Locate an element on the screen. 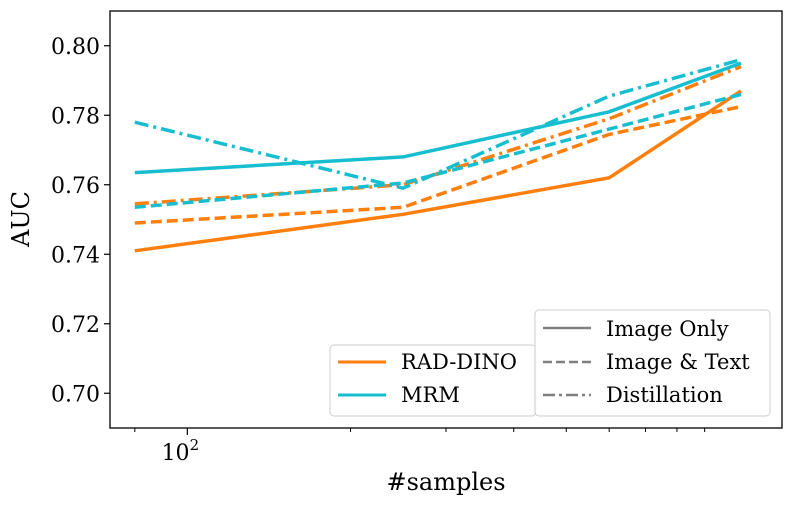 The height and width of the screenshot is (507, 793). y-tick-label: 0.78 is located at coordinates (75, 116).